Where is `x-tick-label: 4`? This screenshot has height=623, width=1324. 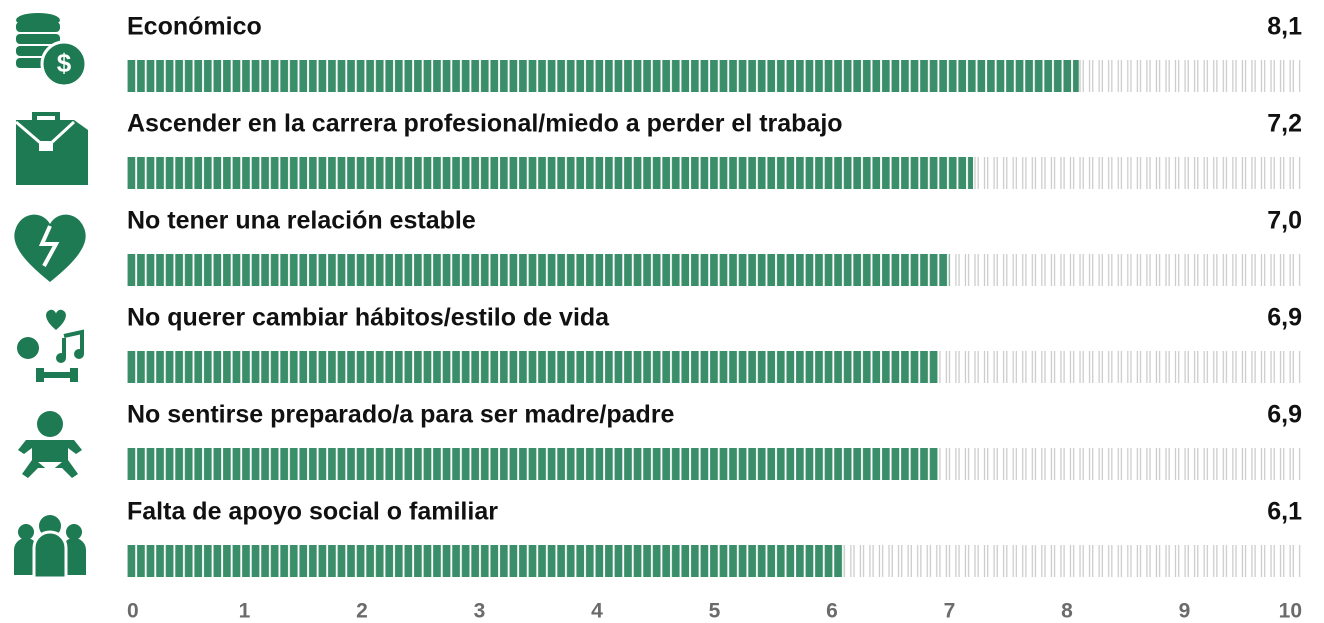
x-tick-label: 4 is located at coordinates (597, 611).